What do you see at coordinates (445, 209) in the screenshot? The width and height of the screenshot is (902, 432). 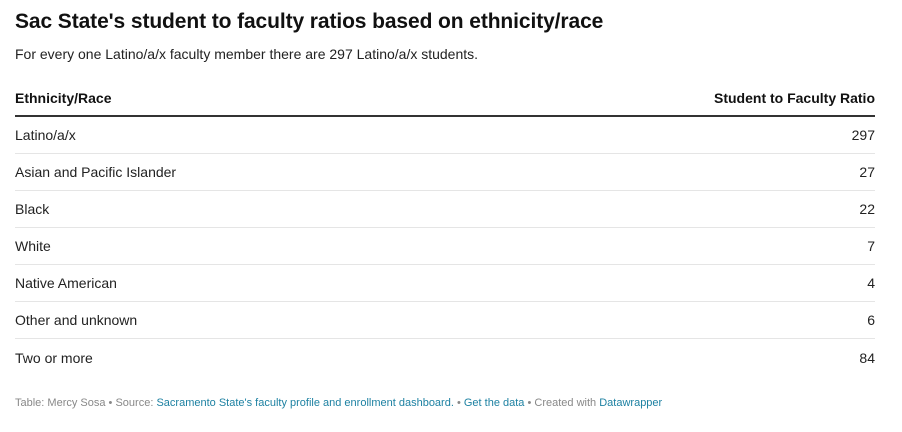 I see `table-row: Black 22` at bounding box center [445, 209].